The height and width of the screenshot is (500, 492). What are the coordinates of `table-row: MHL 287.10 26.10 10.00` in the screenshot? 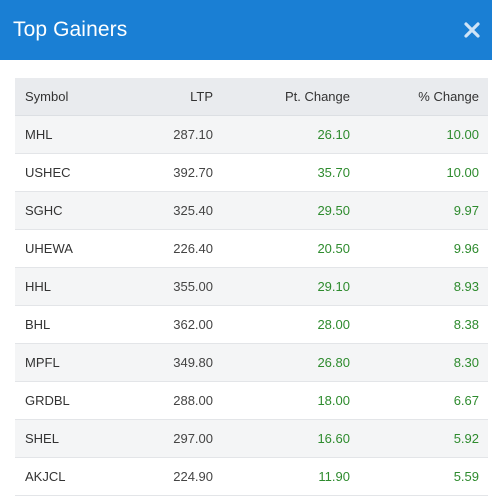 It's located at (251, 134).